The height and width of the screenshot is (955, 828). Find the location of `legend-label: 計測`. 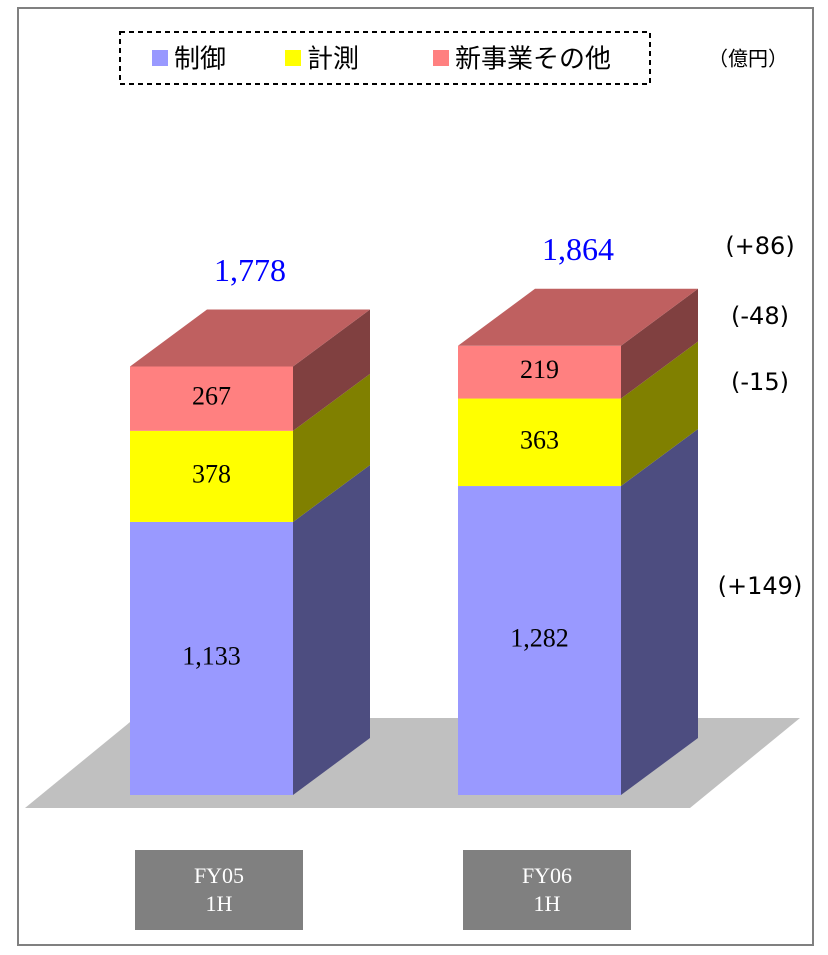

legend-label: 計測 is located at coordinates (333, 60).